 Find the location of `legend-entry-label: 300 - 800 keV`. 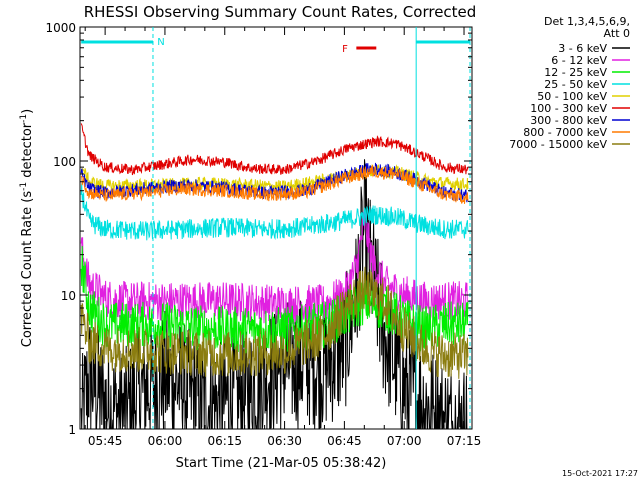

legend-entry-label: 300 - 800 keV is located at coordinates (568, 120).